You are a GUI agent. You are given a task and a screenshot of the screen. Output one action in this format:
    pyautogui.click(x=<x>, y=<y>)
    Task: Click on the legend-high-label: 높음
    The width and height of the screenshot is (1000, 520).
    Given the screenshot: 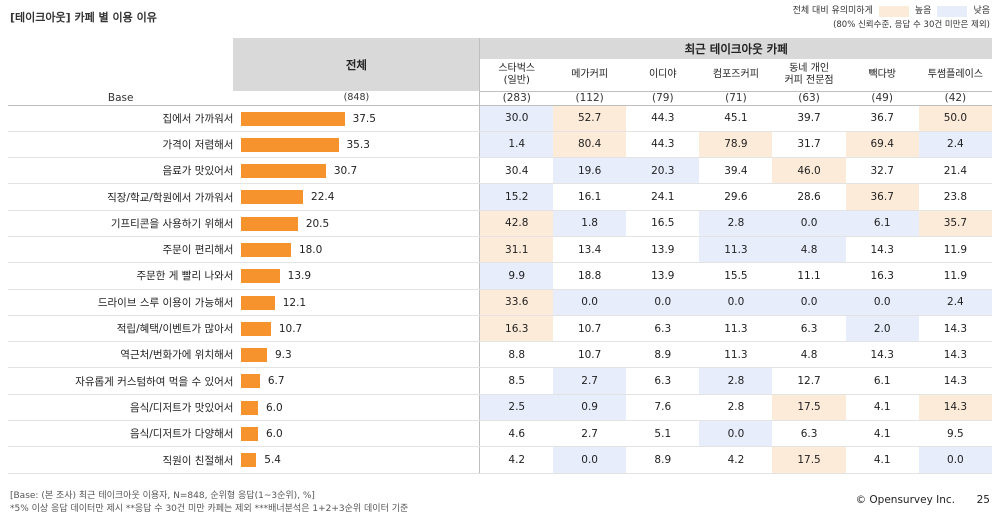 What is the action you would take?
    pyautogui.click(x=923, y=11)
    